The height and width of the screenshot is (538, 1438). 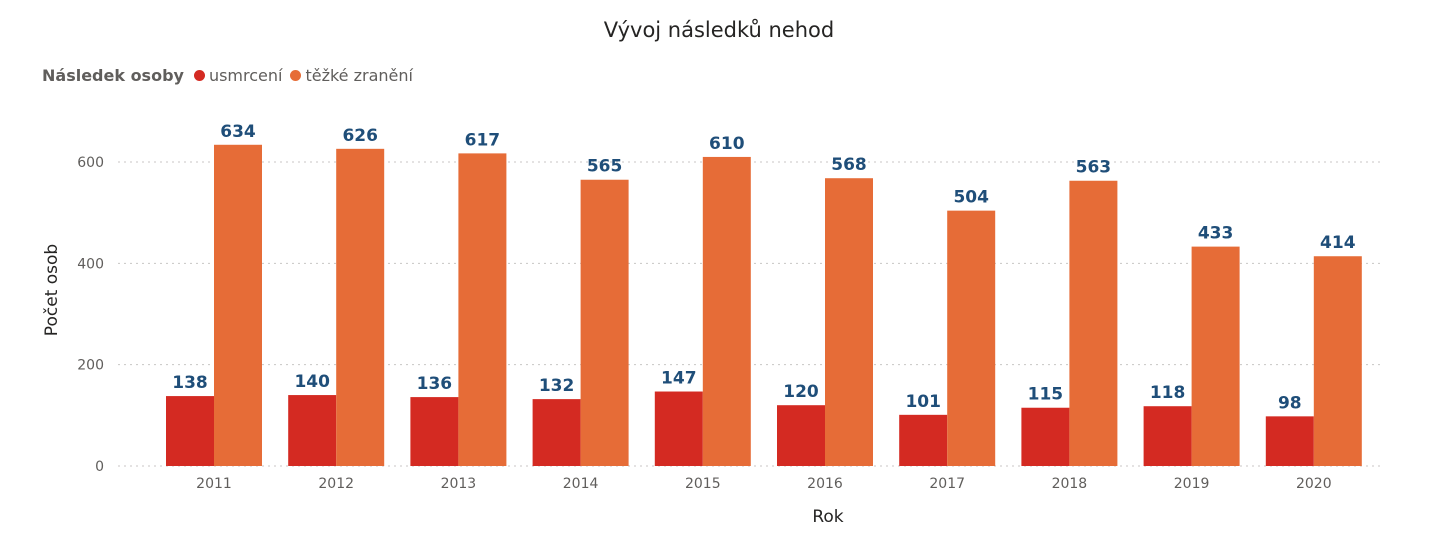 I want to click on data-label: 610, so click(x=727, y=144).